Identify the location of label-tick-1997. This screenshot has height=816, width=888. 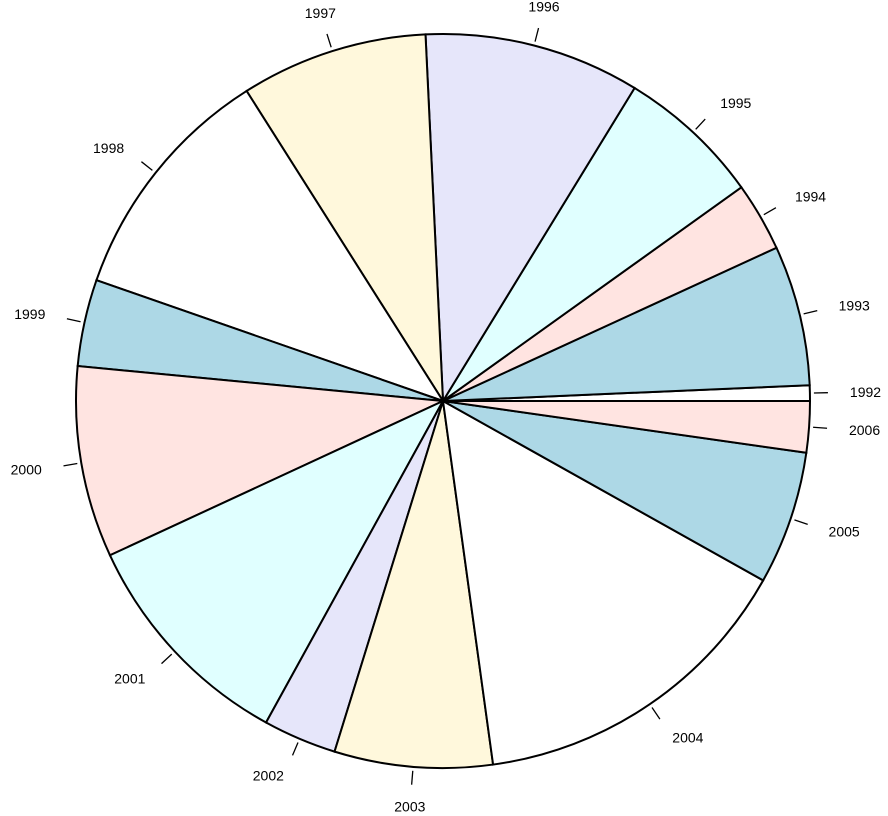
(329, 40).